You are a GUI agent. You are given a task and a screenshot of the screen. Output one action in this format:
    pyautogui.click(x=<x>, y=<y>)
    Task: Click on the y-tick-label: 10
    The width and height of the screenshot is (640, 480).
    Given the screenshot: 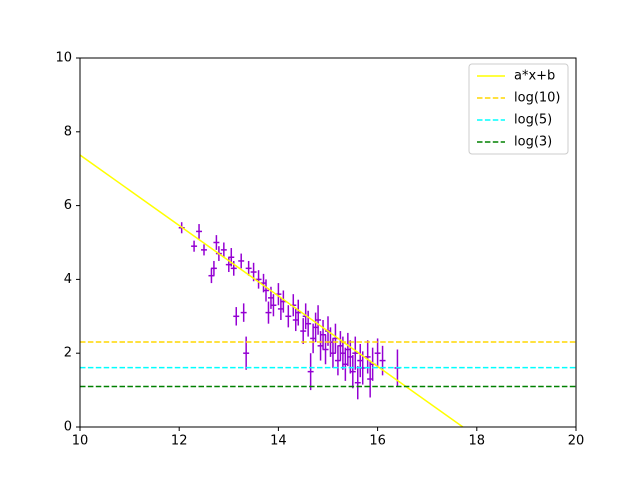 What is the action you would take?
    pyautogui.click(x=63, y=58)
    